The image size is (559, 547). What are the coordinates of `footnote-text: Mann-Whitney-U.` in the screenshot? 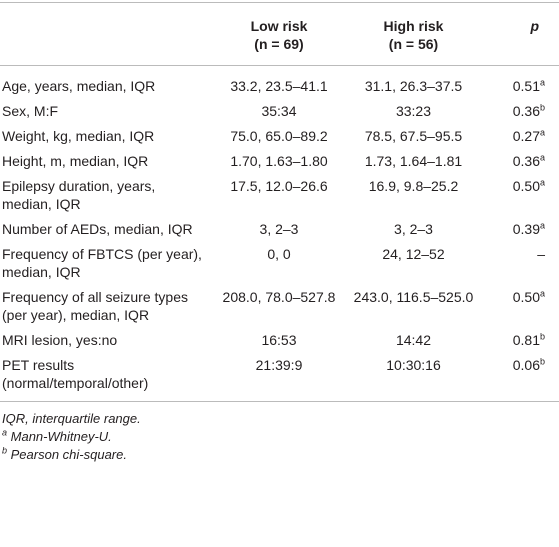 It's located at (61, 436).